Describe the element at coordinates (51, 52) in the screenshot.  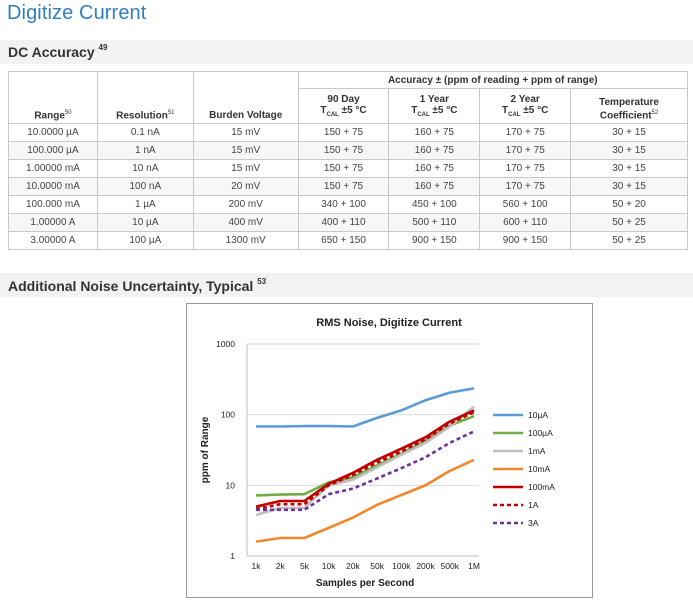
I see `dc-accuracy-title-text: DC Accuracy` at that location.